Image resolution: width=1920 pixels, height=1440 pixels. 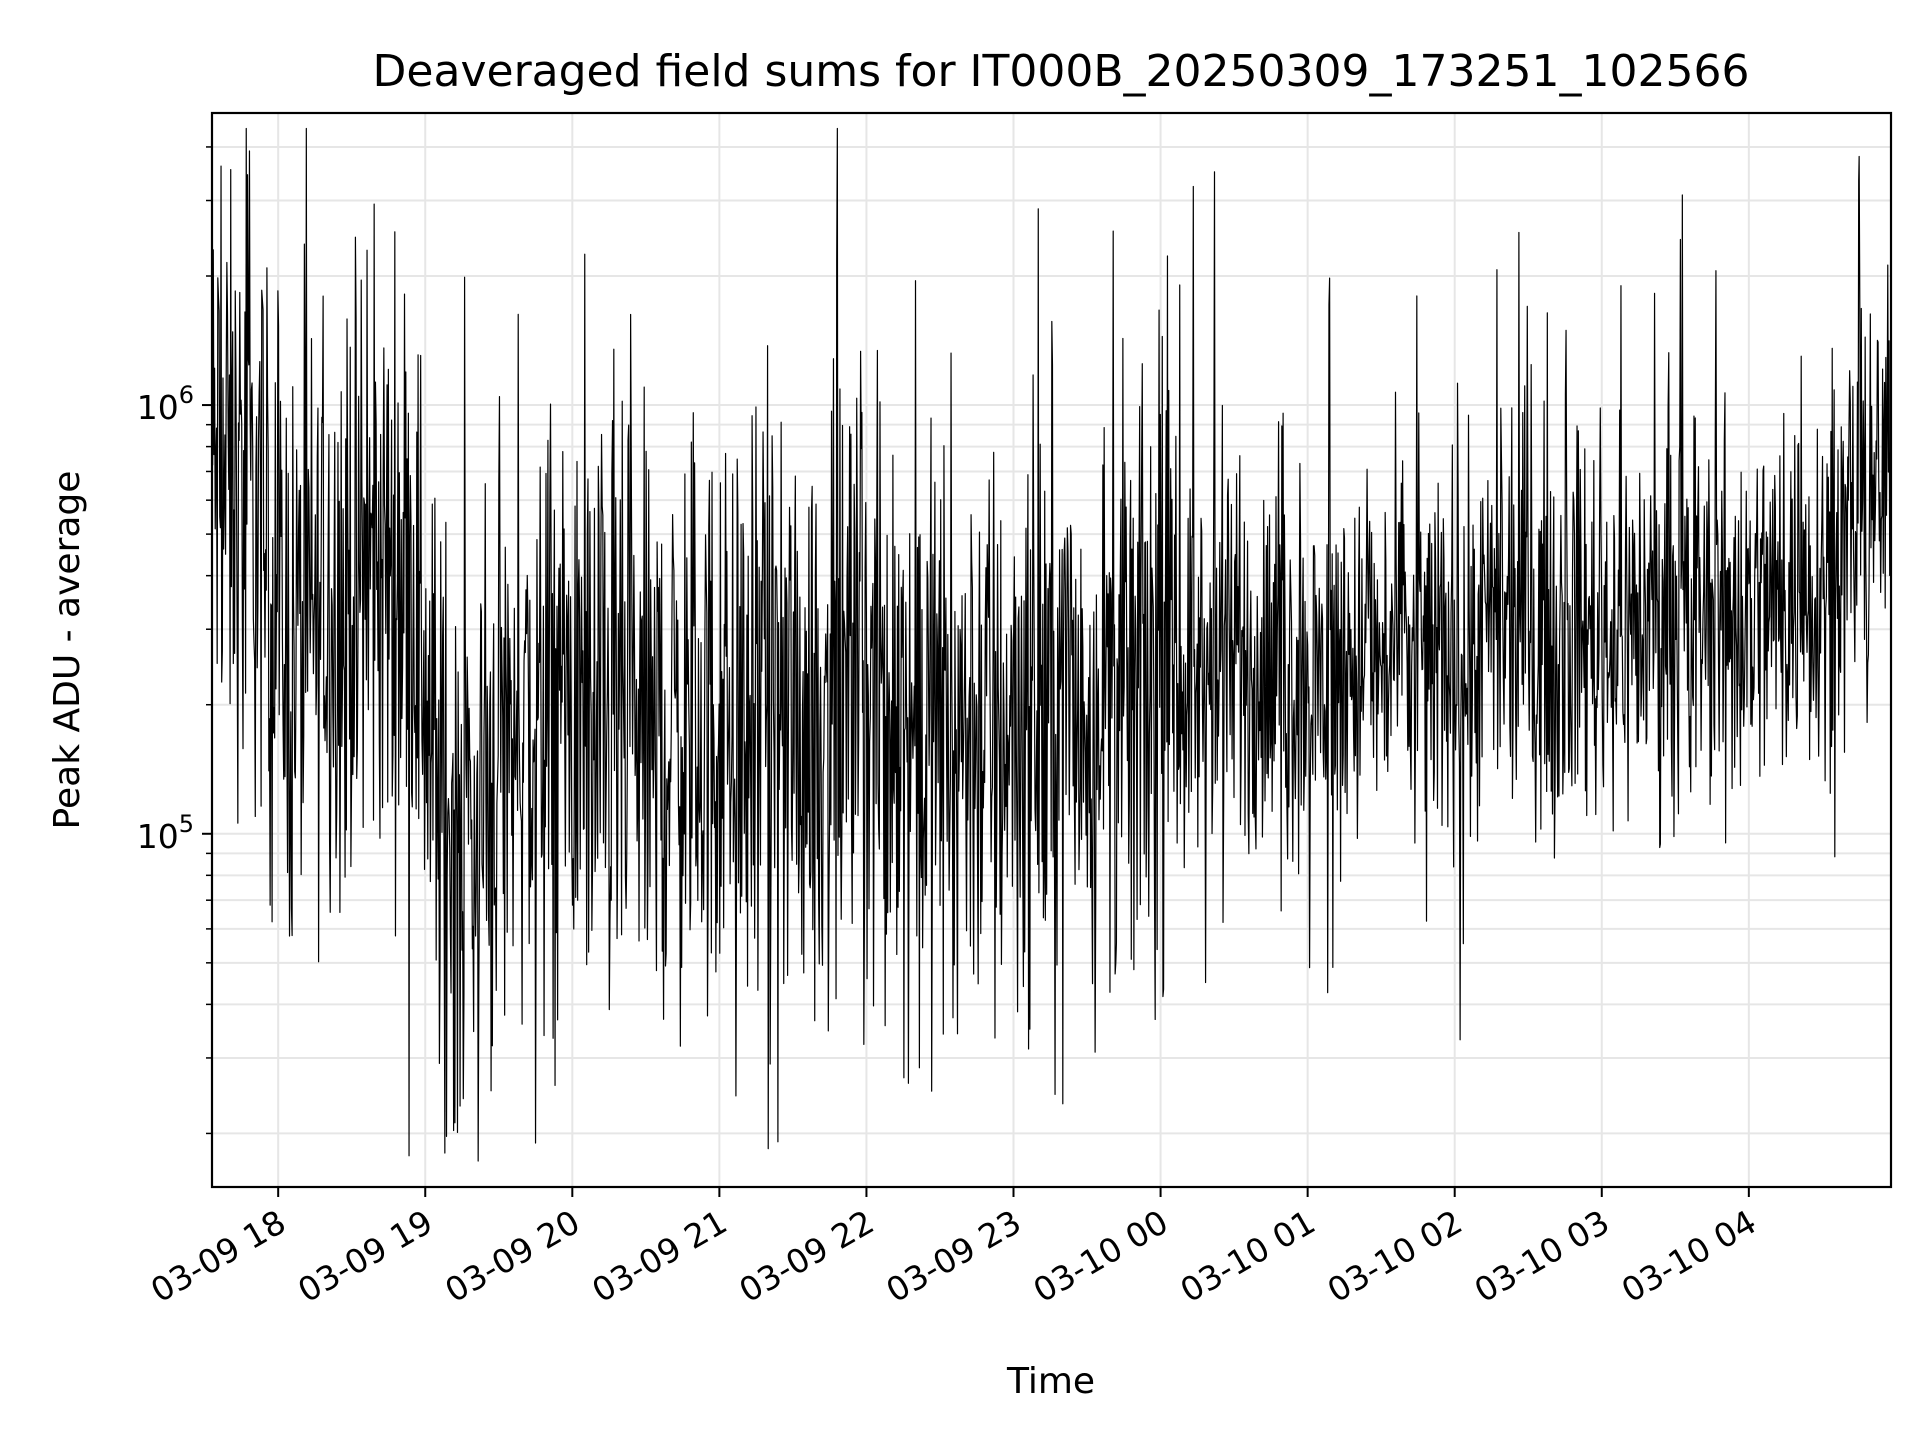 I want to click on x-tick-label: 03-09 23, so click(x=954, y=1256).